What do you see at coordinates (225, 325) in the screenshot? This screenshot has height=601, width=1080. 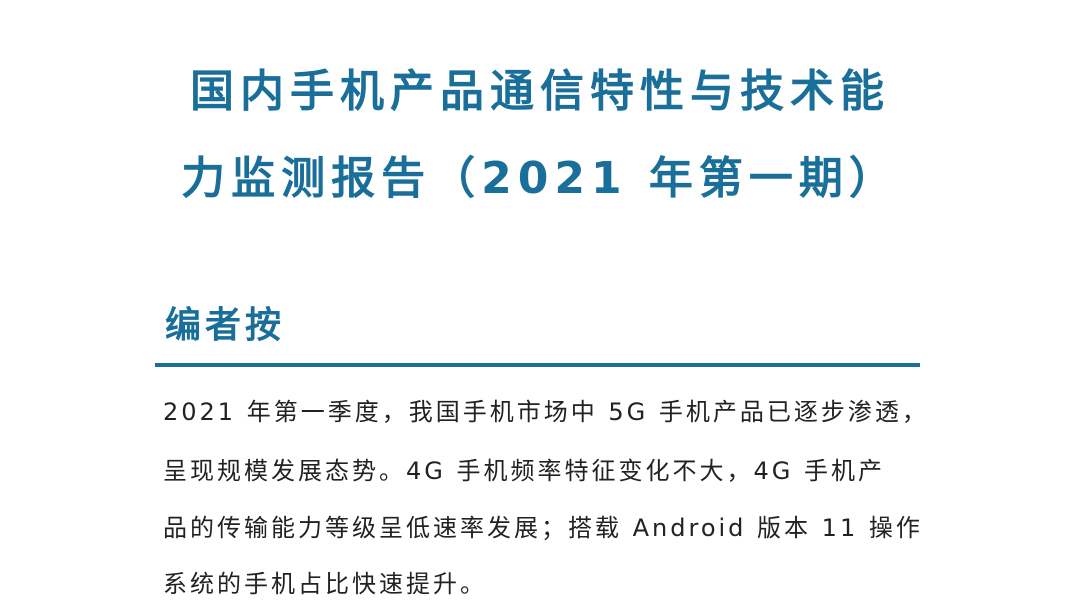 I see `section-heading: 编者按` at bounding box center [225, 325].